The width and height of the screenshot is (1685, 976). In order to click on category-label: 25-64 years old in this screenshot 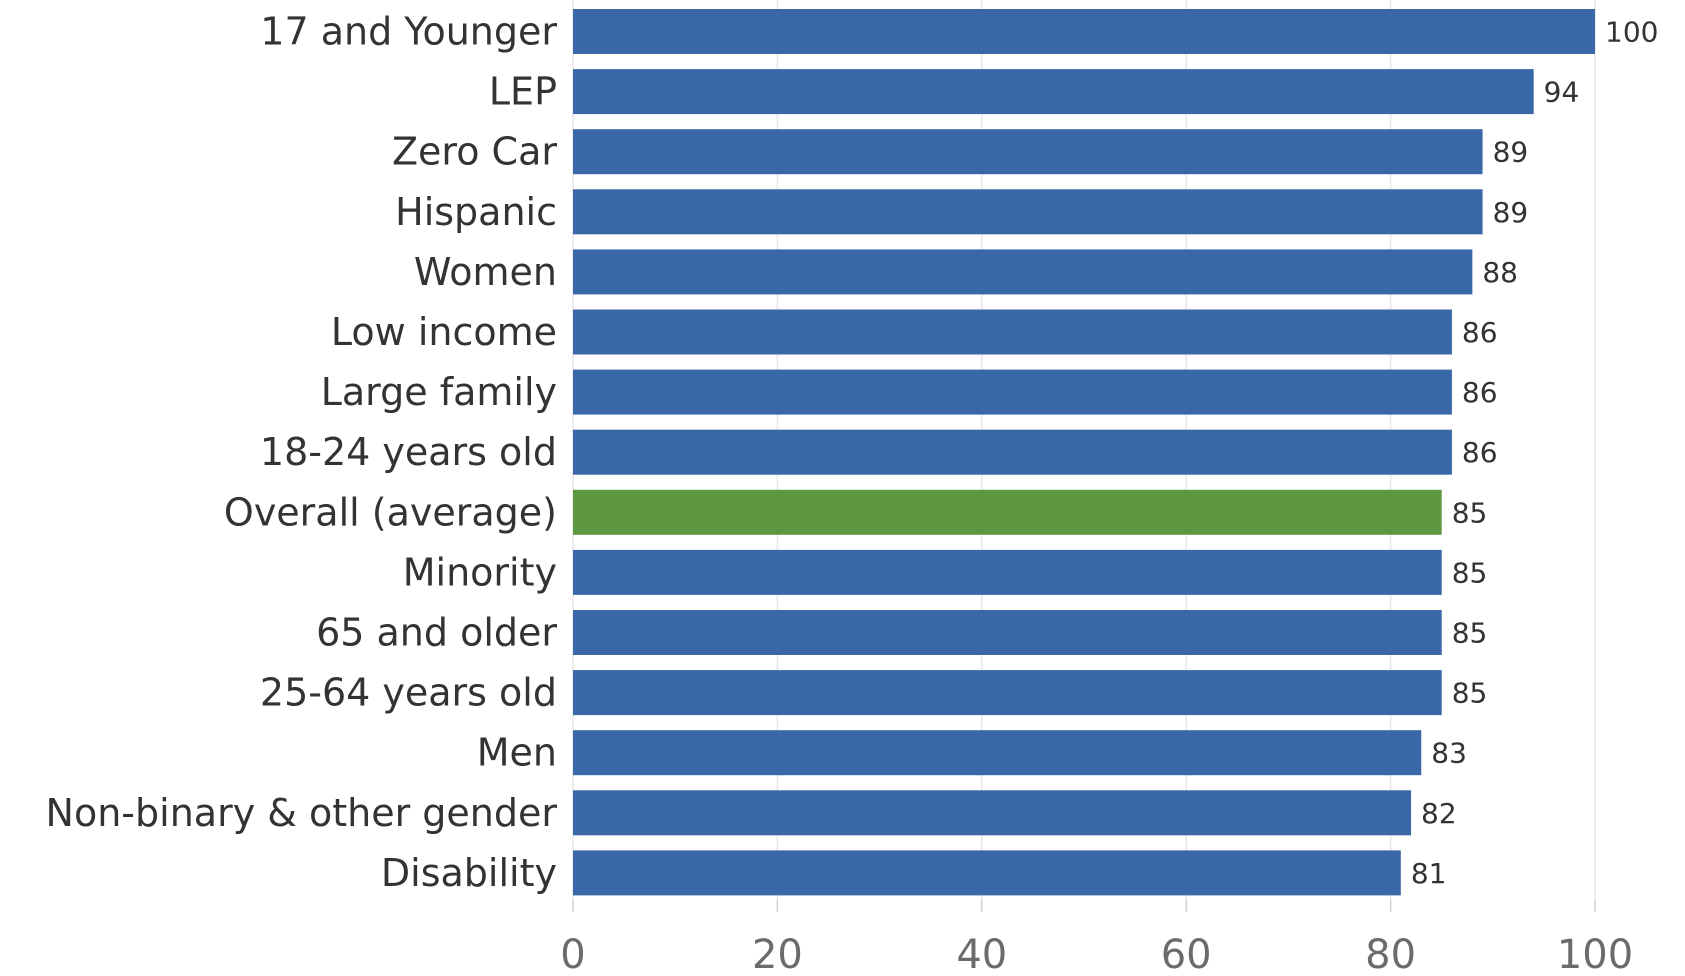, I will do `click(408, 693)`.